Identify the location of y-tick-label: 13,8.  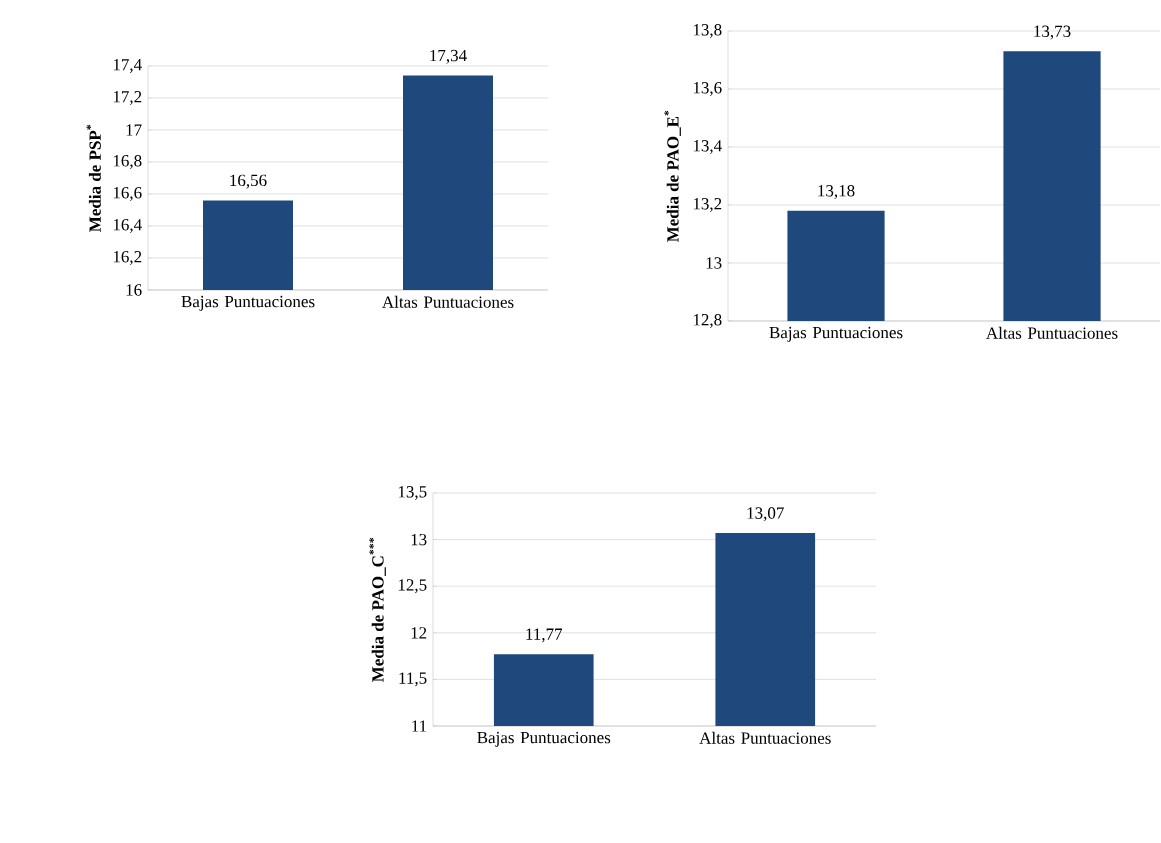
(707, 31).